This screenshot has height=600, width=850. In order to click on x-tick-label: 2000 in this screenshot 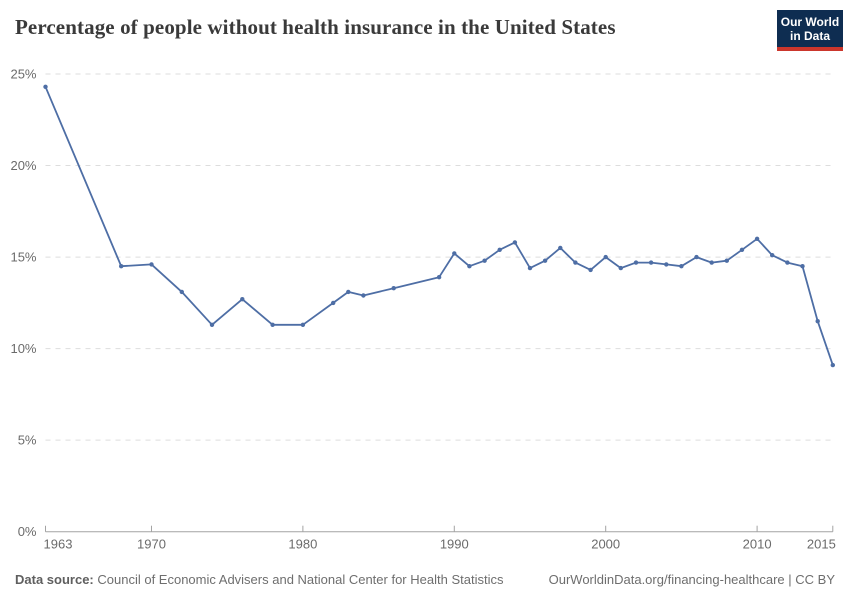, I will do `click(605, 544)`.